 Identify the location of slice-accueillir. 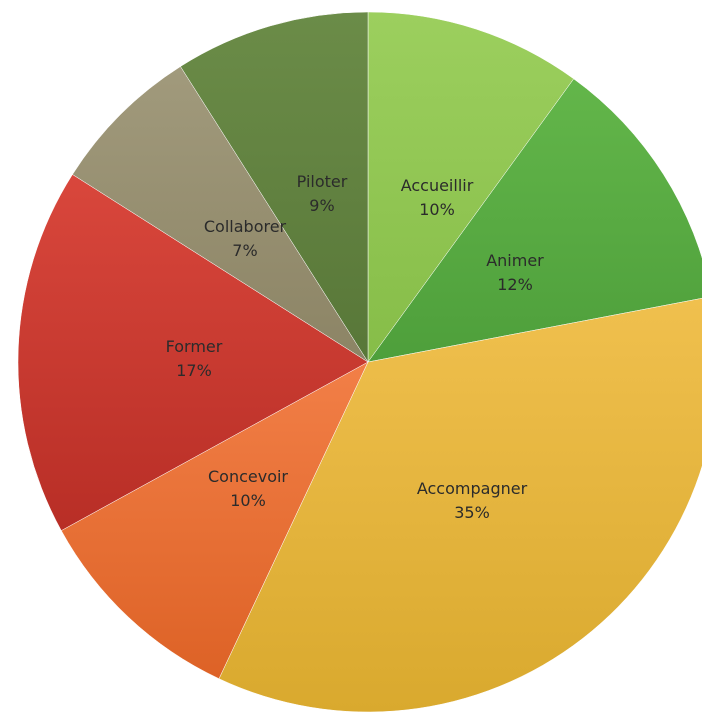
(471, 187).